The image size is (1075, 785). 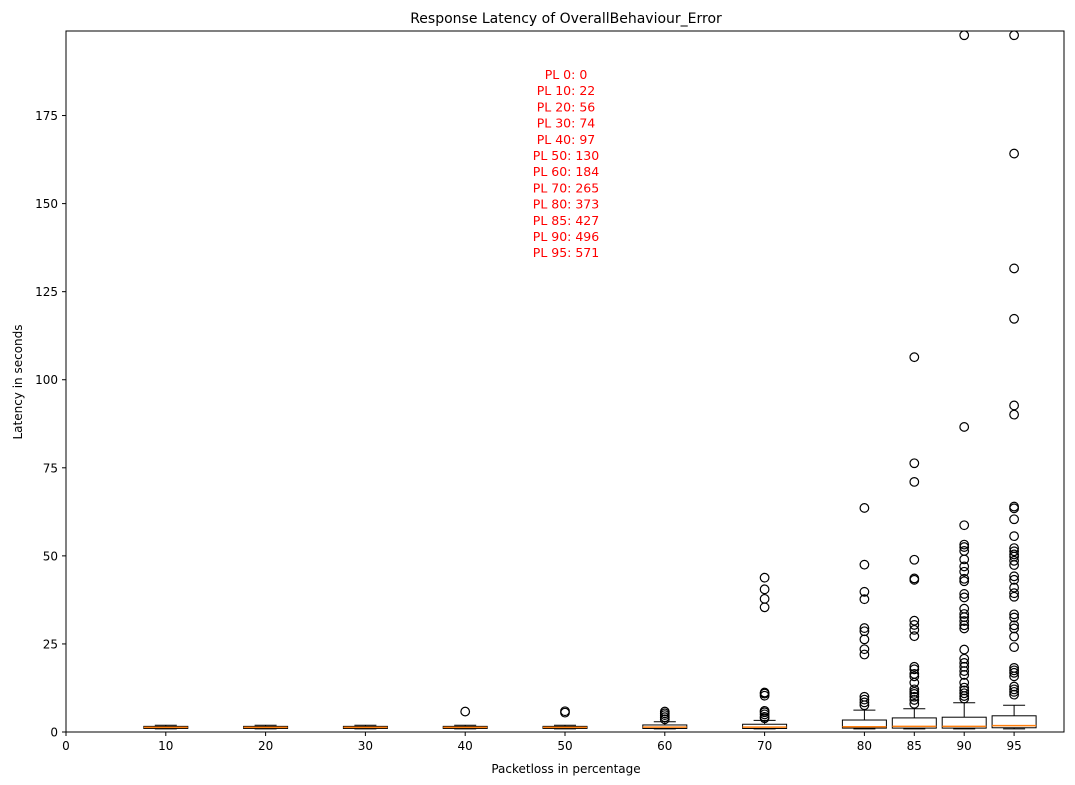 I want to click on y-axis-label: Latency in seconds, so click(x=18, y=381).